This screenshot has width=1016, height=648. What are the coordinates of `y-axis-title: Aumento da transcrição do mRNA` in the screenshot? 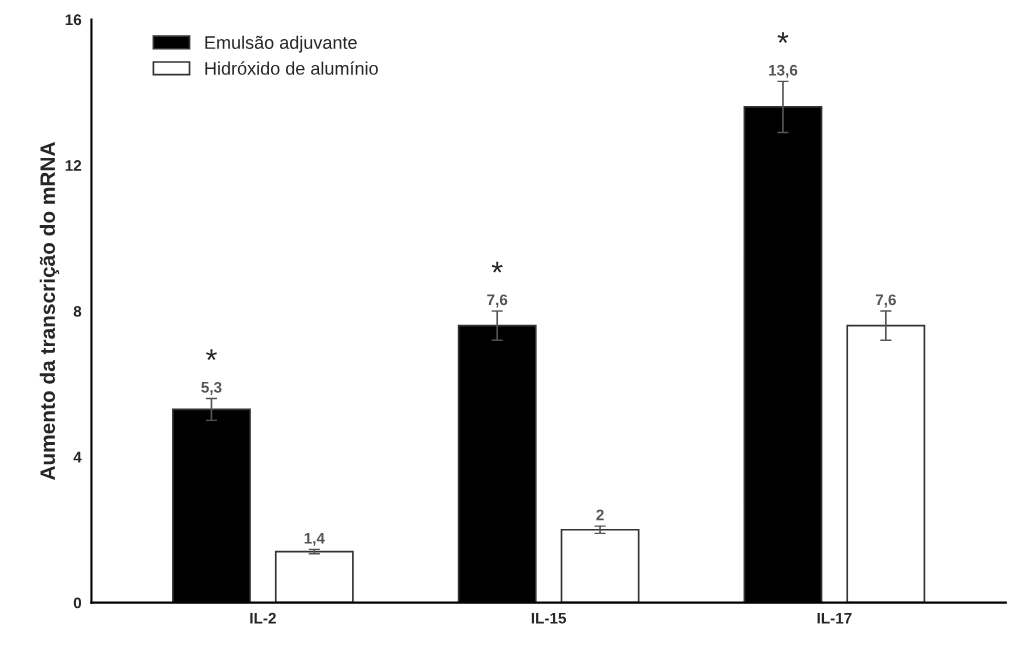 It's located at (49, 311).